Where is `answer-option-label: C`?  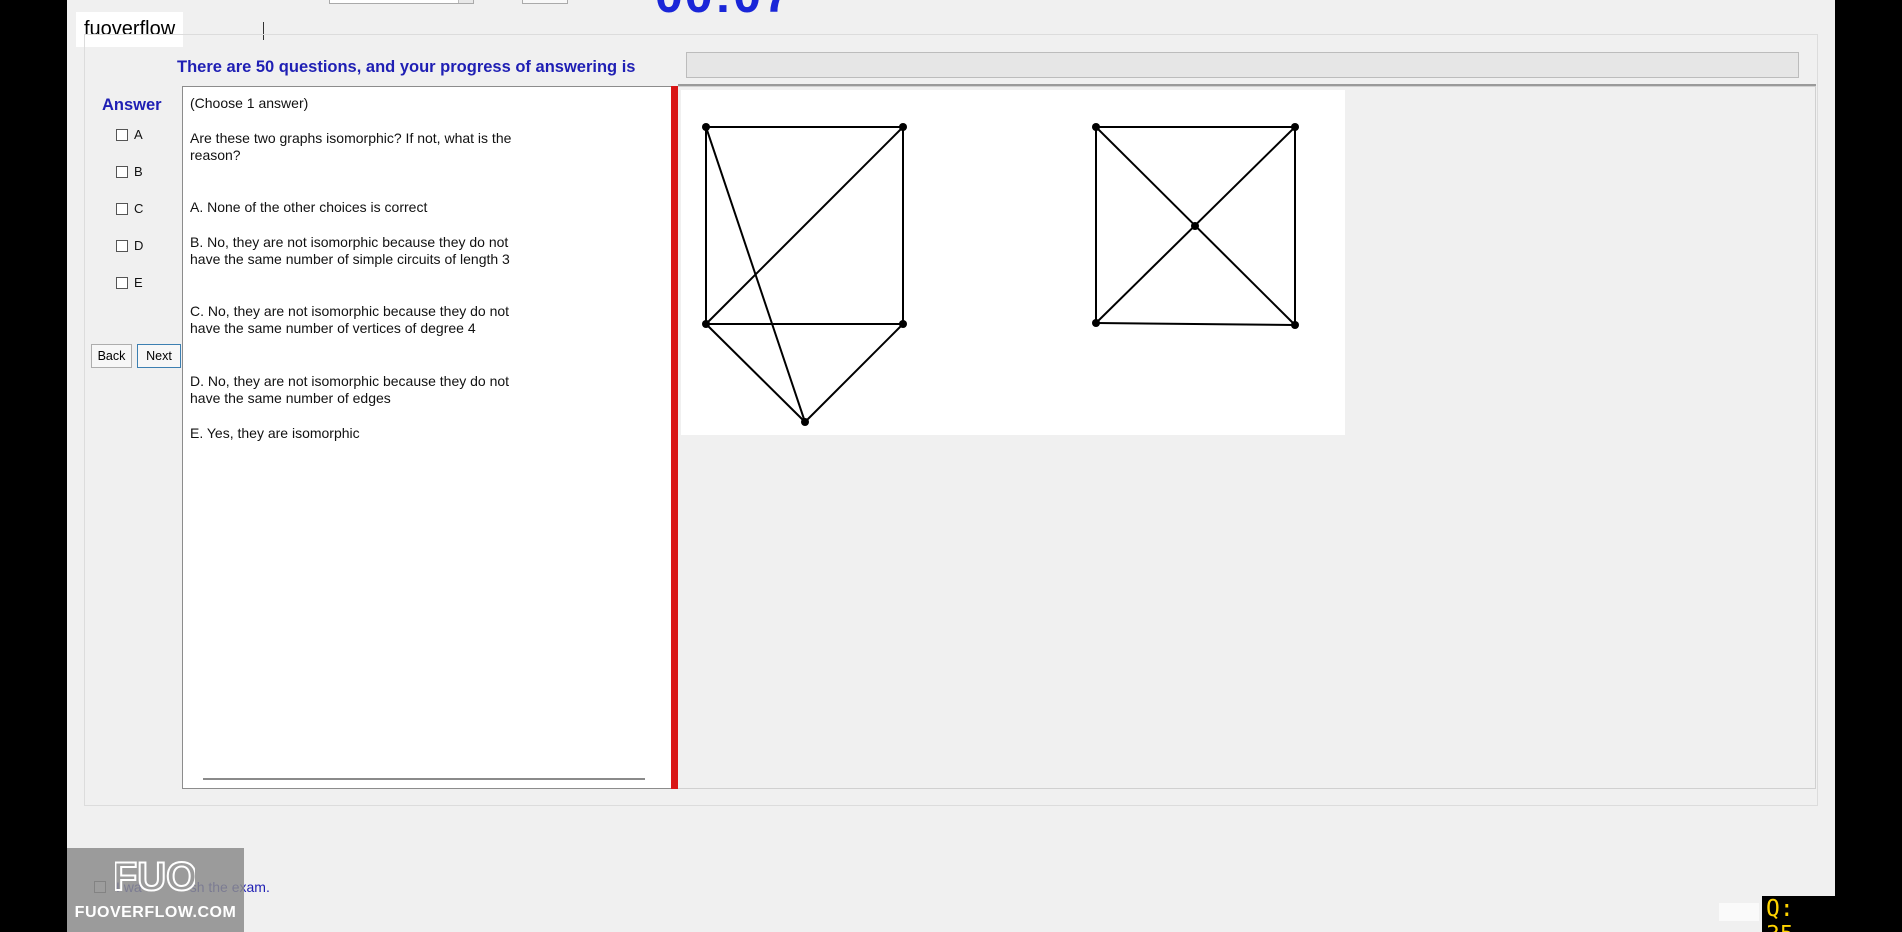 answer-option-label: C is located at coordinates (139, 208).